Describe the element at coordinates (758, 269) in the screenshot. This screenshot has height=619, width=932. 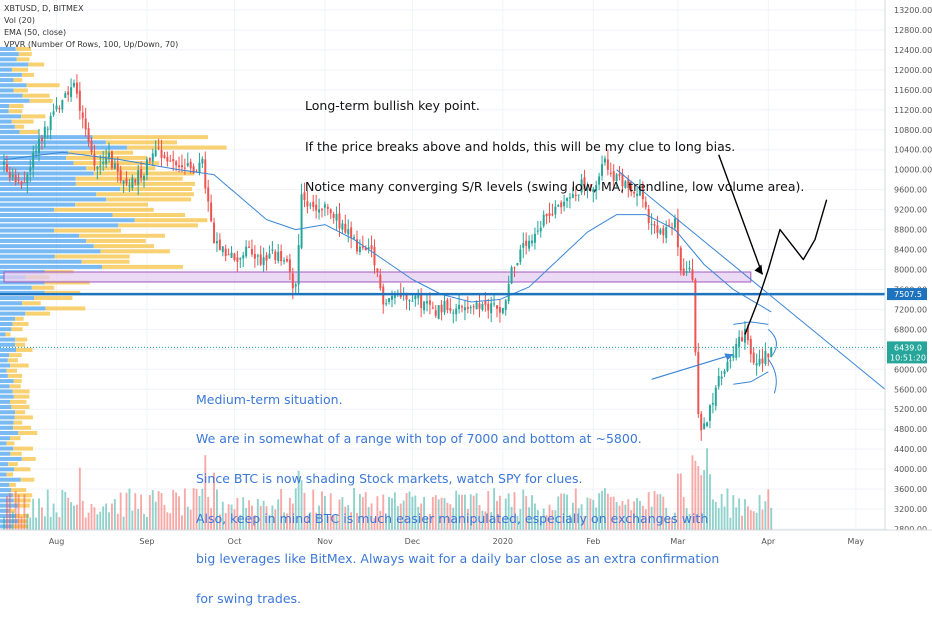
I see `black-arrow-head` at that location.